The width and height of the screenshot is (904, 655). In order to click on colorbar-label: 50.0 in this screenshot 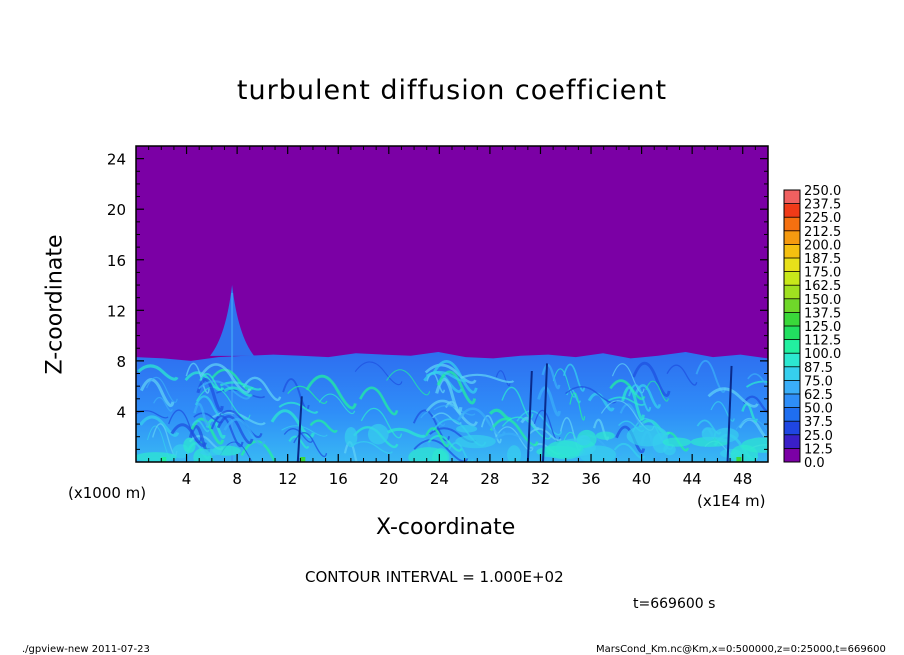, I will do `click(818, 409)`.